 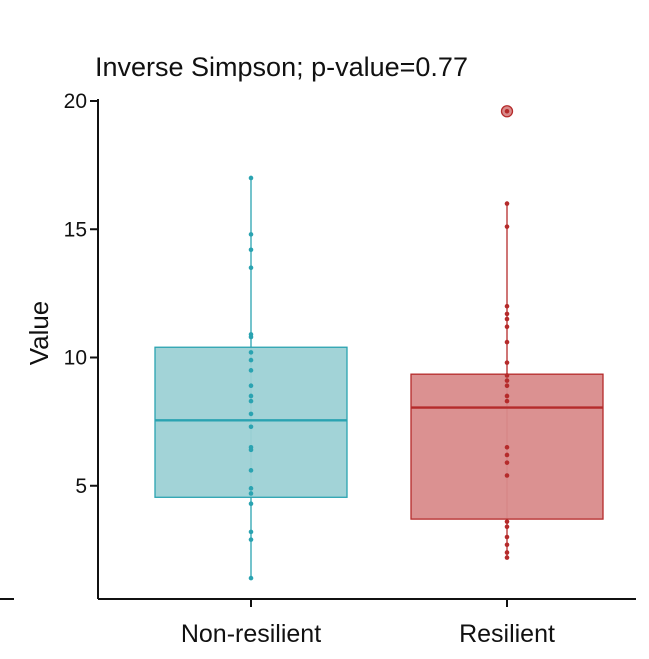 What do you see at coordinates (81, 344) in the screenshot?
I see `y-axis: 5 10 15 20` at bounding box center [81, 344].